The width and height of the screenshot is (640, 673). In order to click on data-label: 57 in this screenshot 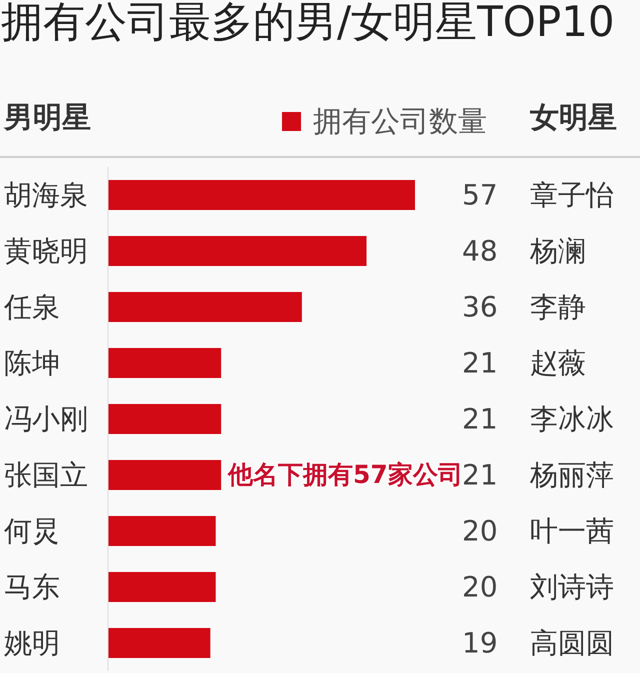, I will do `click(480, 195)`.